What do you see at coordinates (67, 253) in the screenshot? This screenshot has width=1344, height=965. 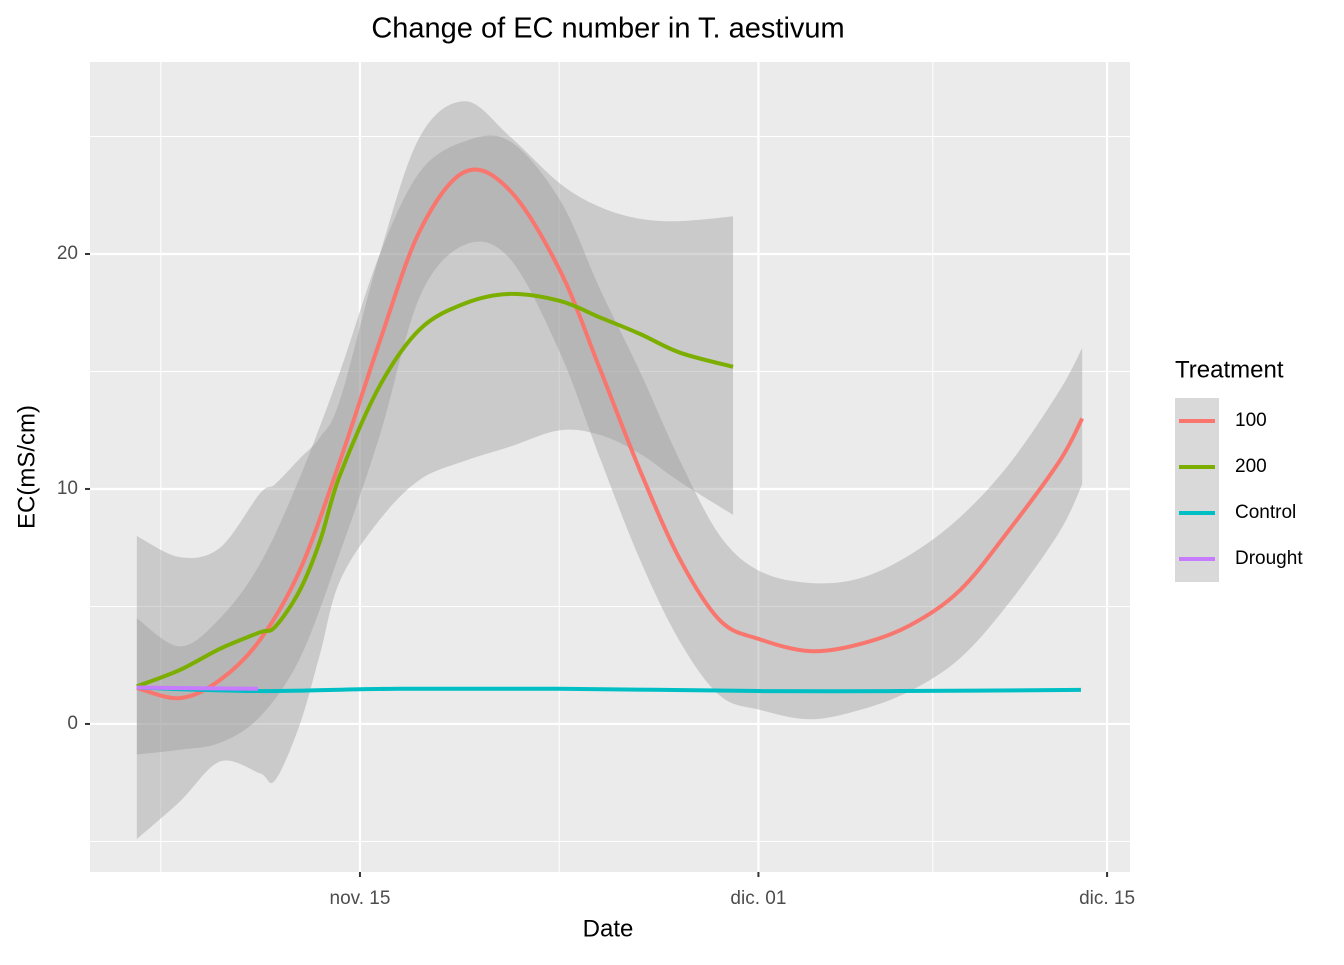 I see `y-tick-label: 20` at bounding box center [67, 253].